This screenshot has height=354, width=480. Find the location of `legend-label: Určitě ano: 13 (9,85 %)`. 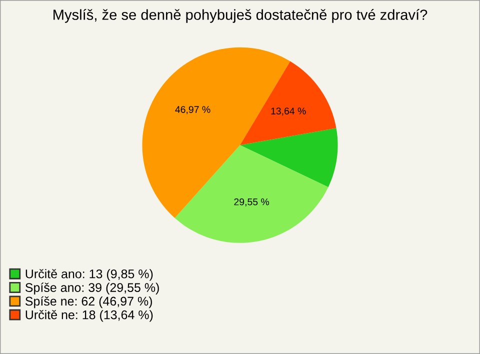

legend-label: Určitě ano: 13 (9,85 %) is located at coordinates (89, 275).